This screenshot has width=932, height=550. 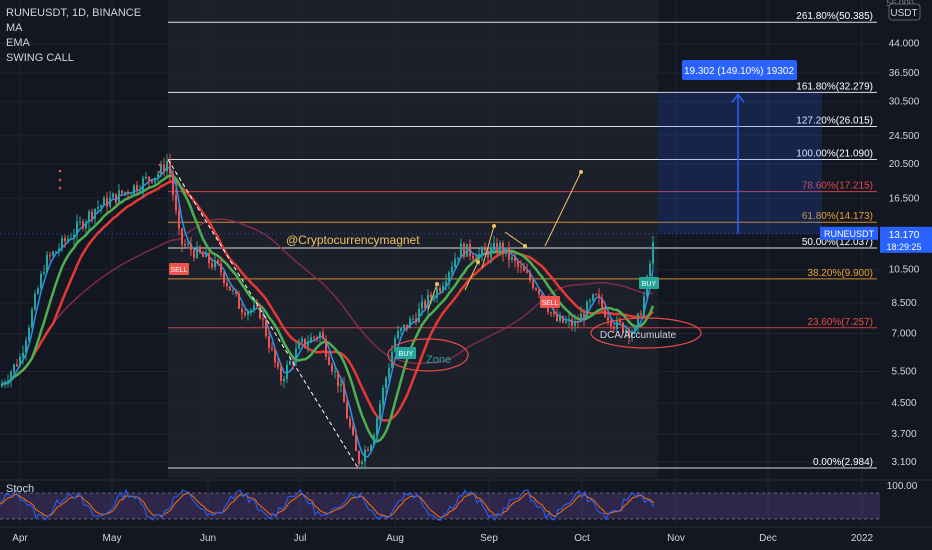 I want to click on fib-label: 38.20%(9.900), so click(x=840, y=273).